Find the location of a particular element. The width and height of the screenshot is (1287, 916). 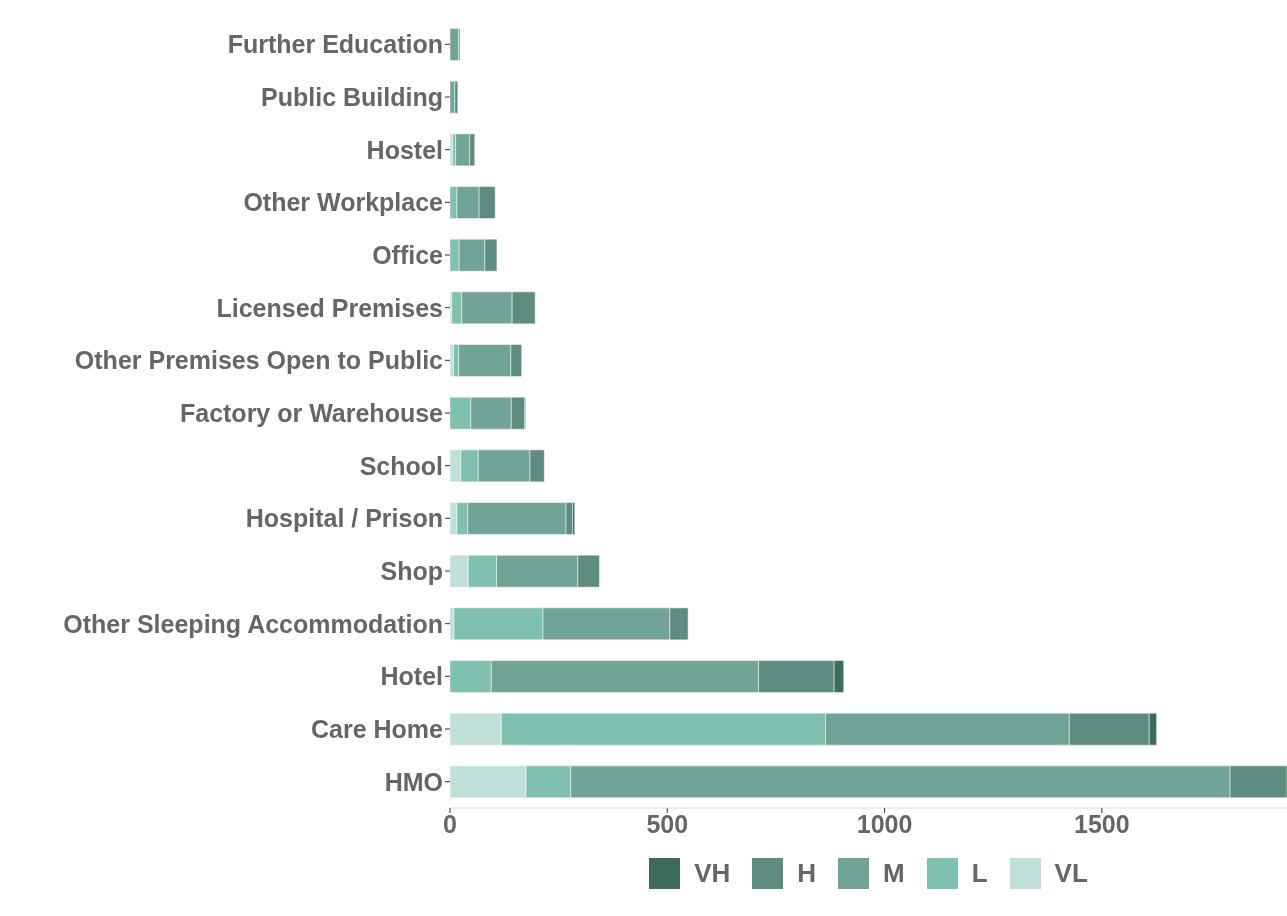

y-tick-label: Care Home is located at coordinates (377, 728).